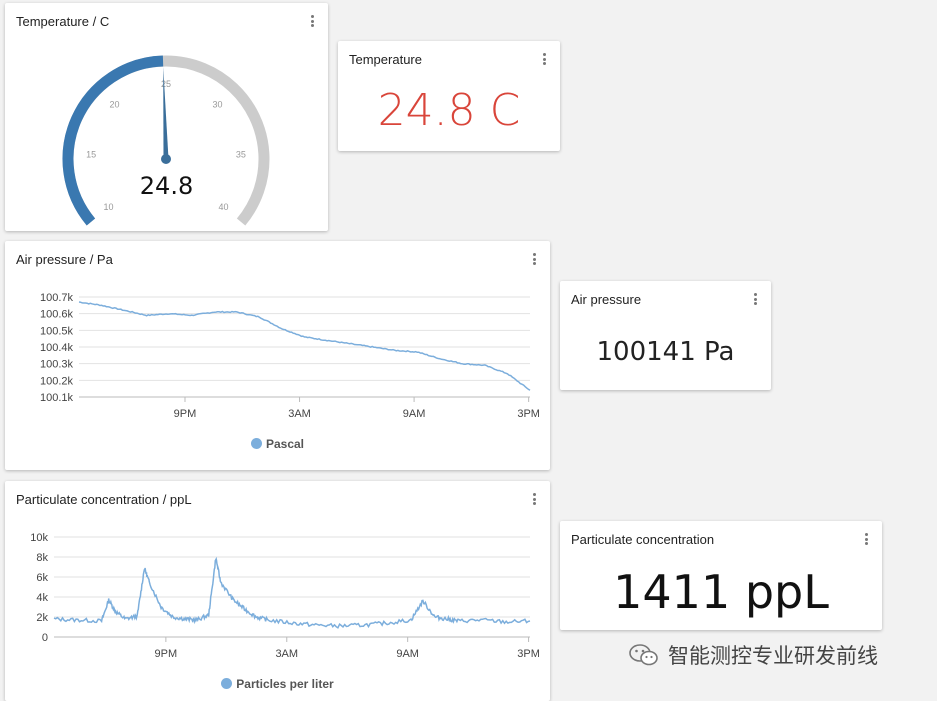 Image resolution: width=937 pixels, height=701 pixels. What do you see at coordinates (57, 381) in the screenshot?
I see `y-tick-label: 100.2k` at bounding box center [57, 381].